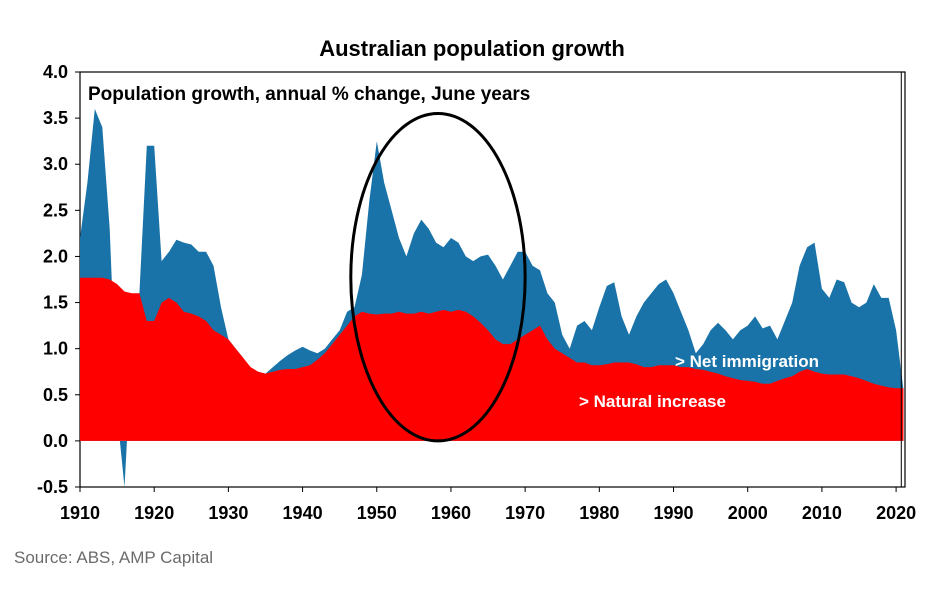 The height and width of the screenshot is (612, 934). I want to click on y-tick-label: 2.0, so click(55, 256).